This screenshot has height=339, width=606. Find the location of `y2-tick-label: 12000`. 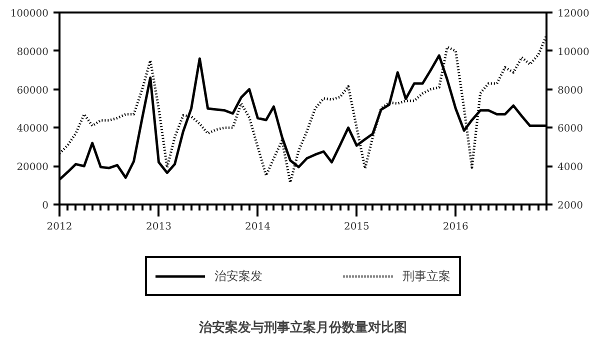

y2-tick-label: 12000 is located at coordinates (574, 14).